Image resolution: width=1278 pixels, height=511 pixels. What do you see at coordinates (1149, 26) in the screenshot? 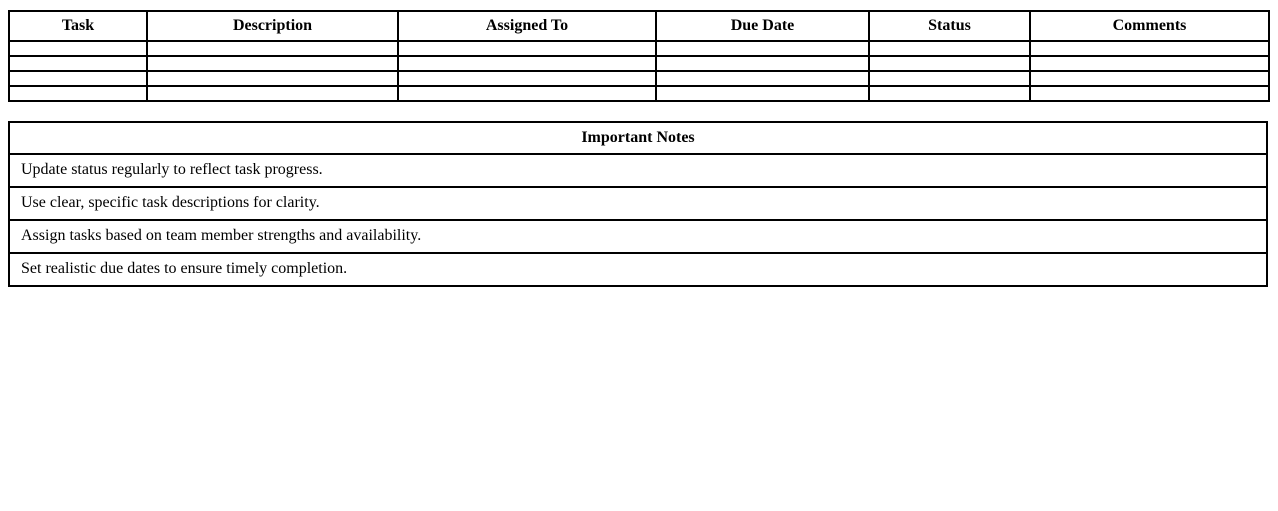
I see `column-header-comments: Comments` at bounding box center [1149, 26].